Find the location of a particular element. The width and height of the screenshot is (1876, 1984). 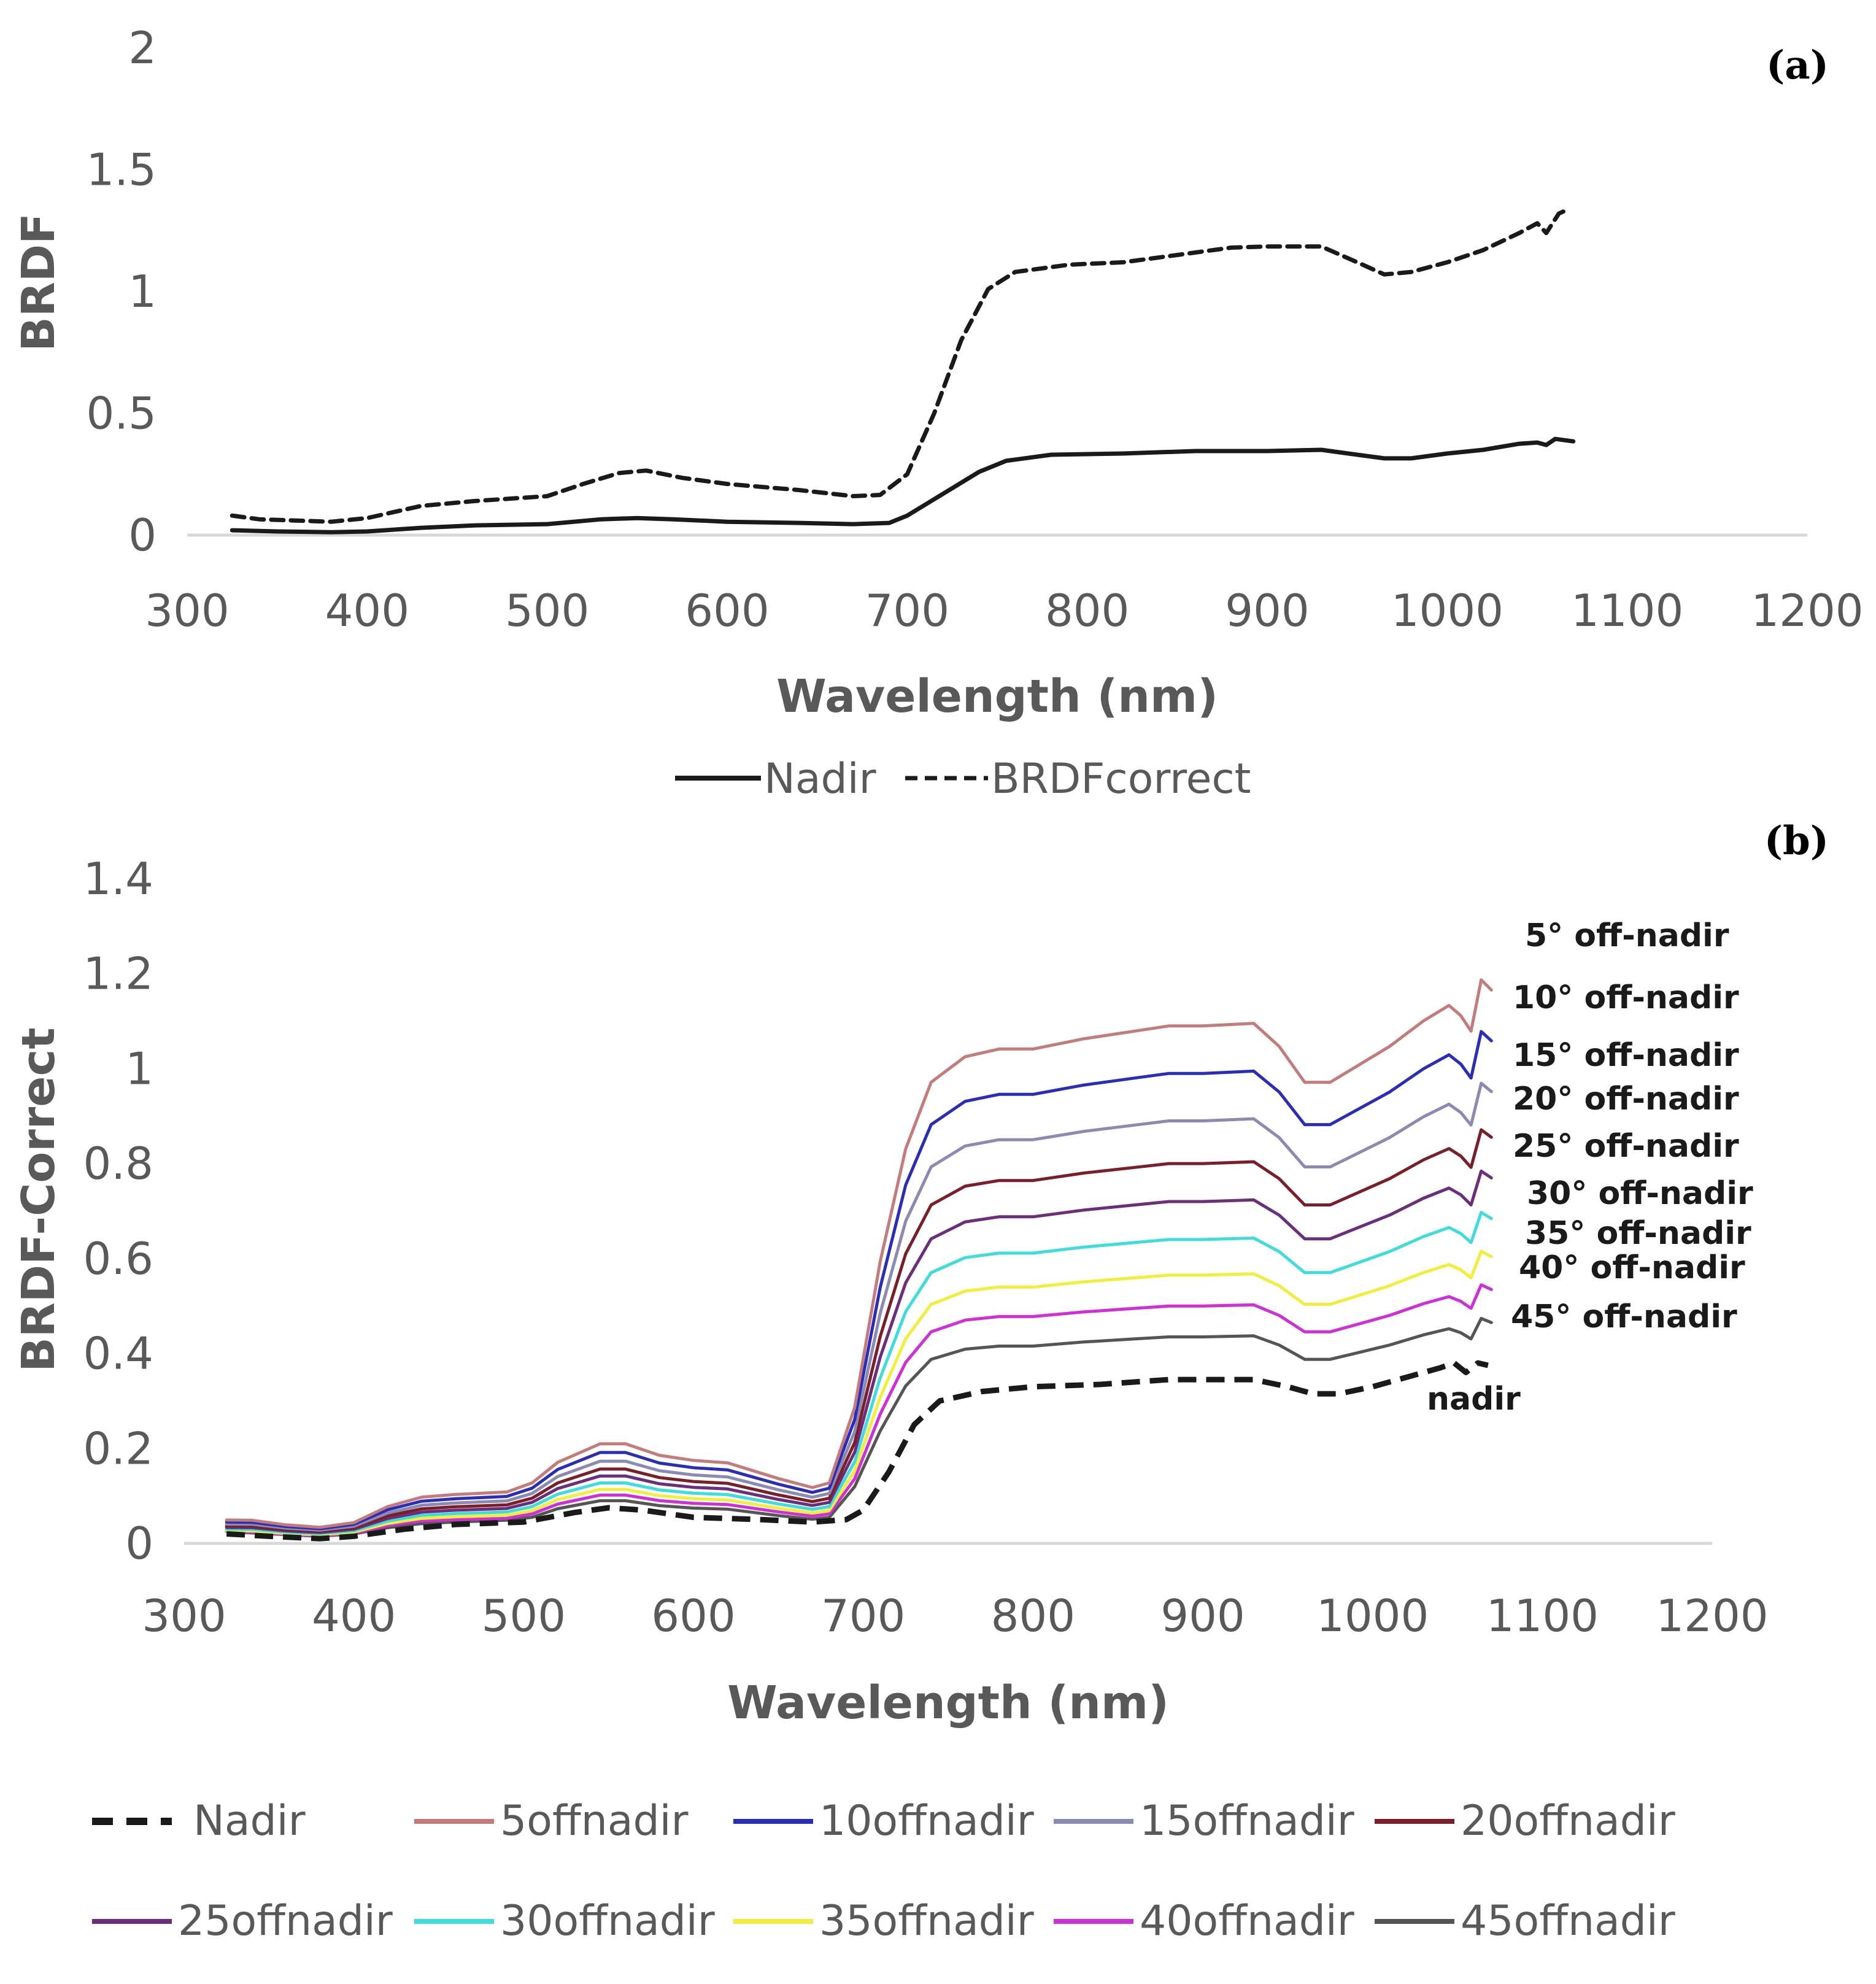

panel-a-label: (a) is located at coordinates (1798, 65).